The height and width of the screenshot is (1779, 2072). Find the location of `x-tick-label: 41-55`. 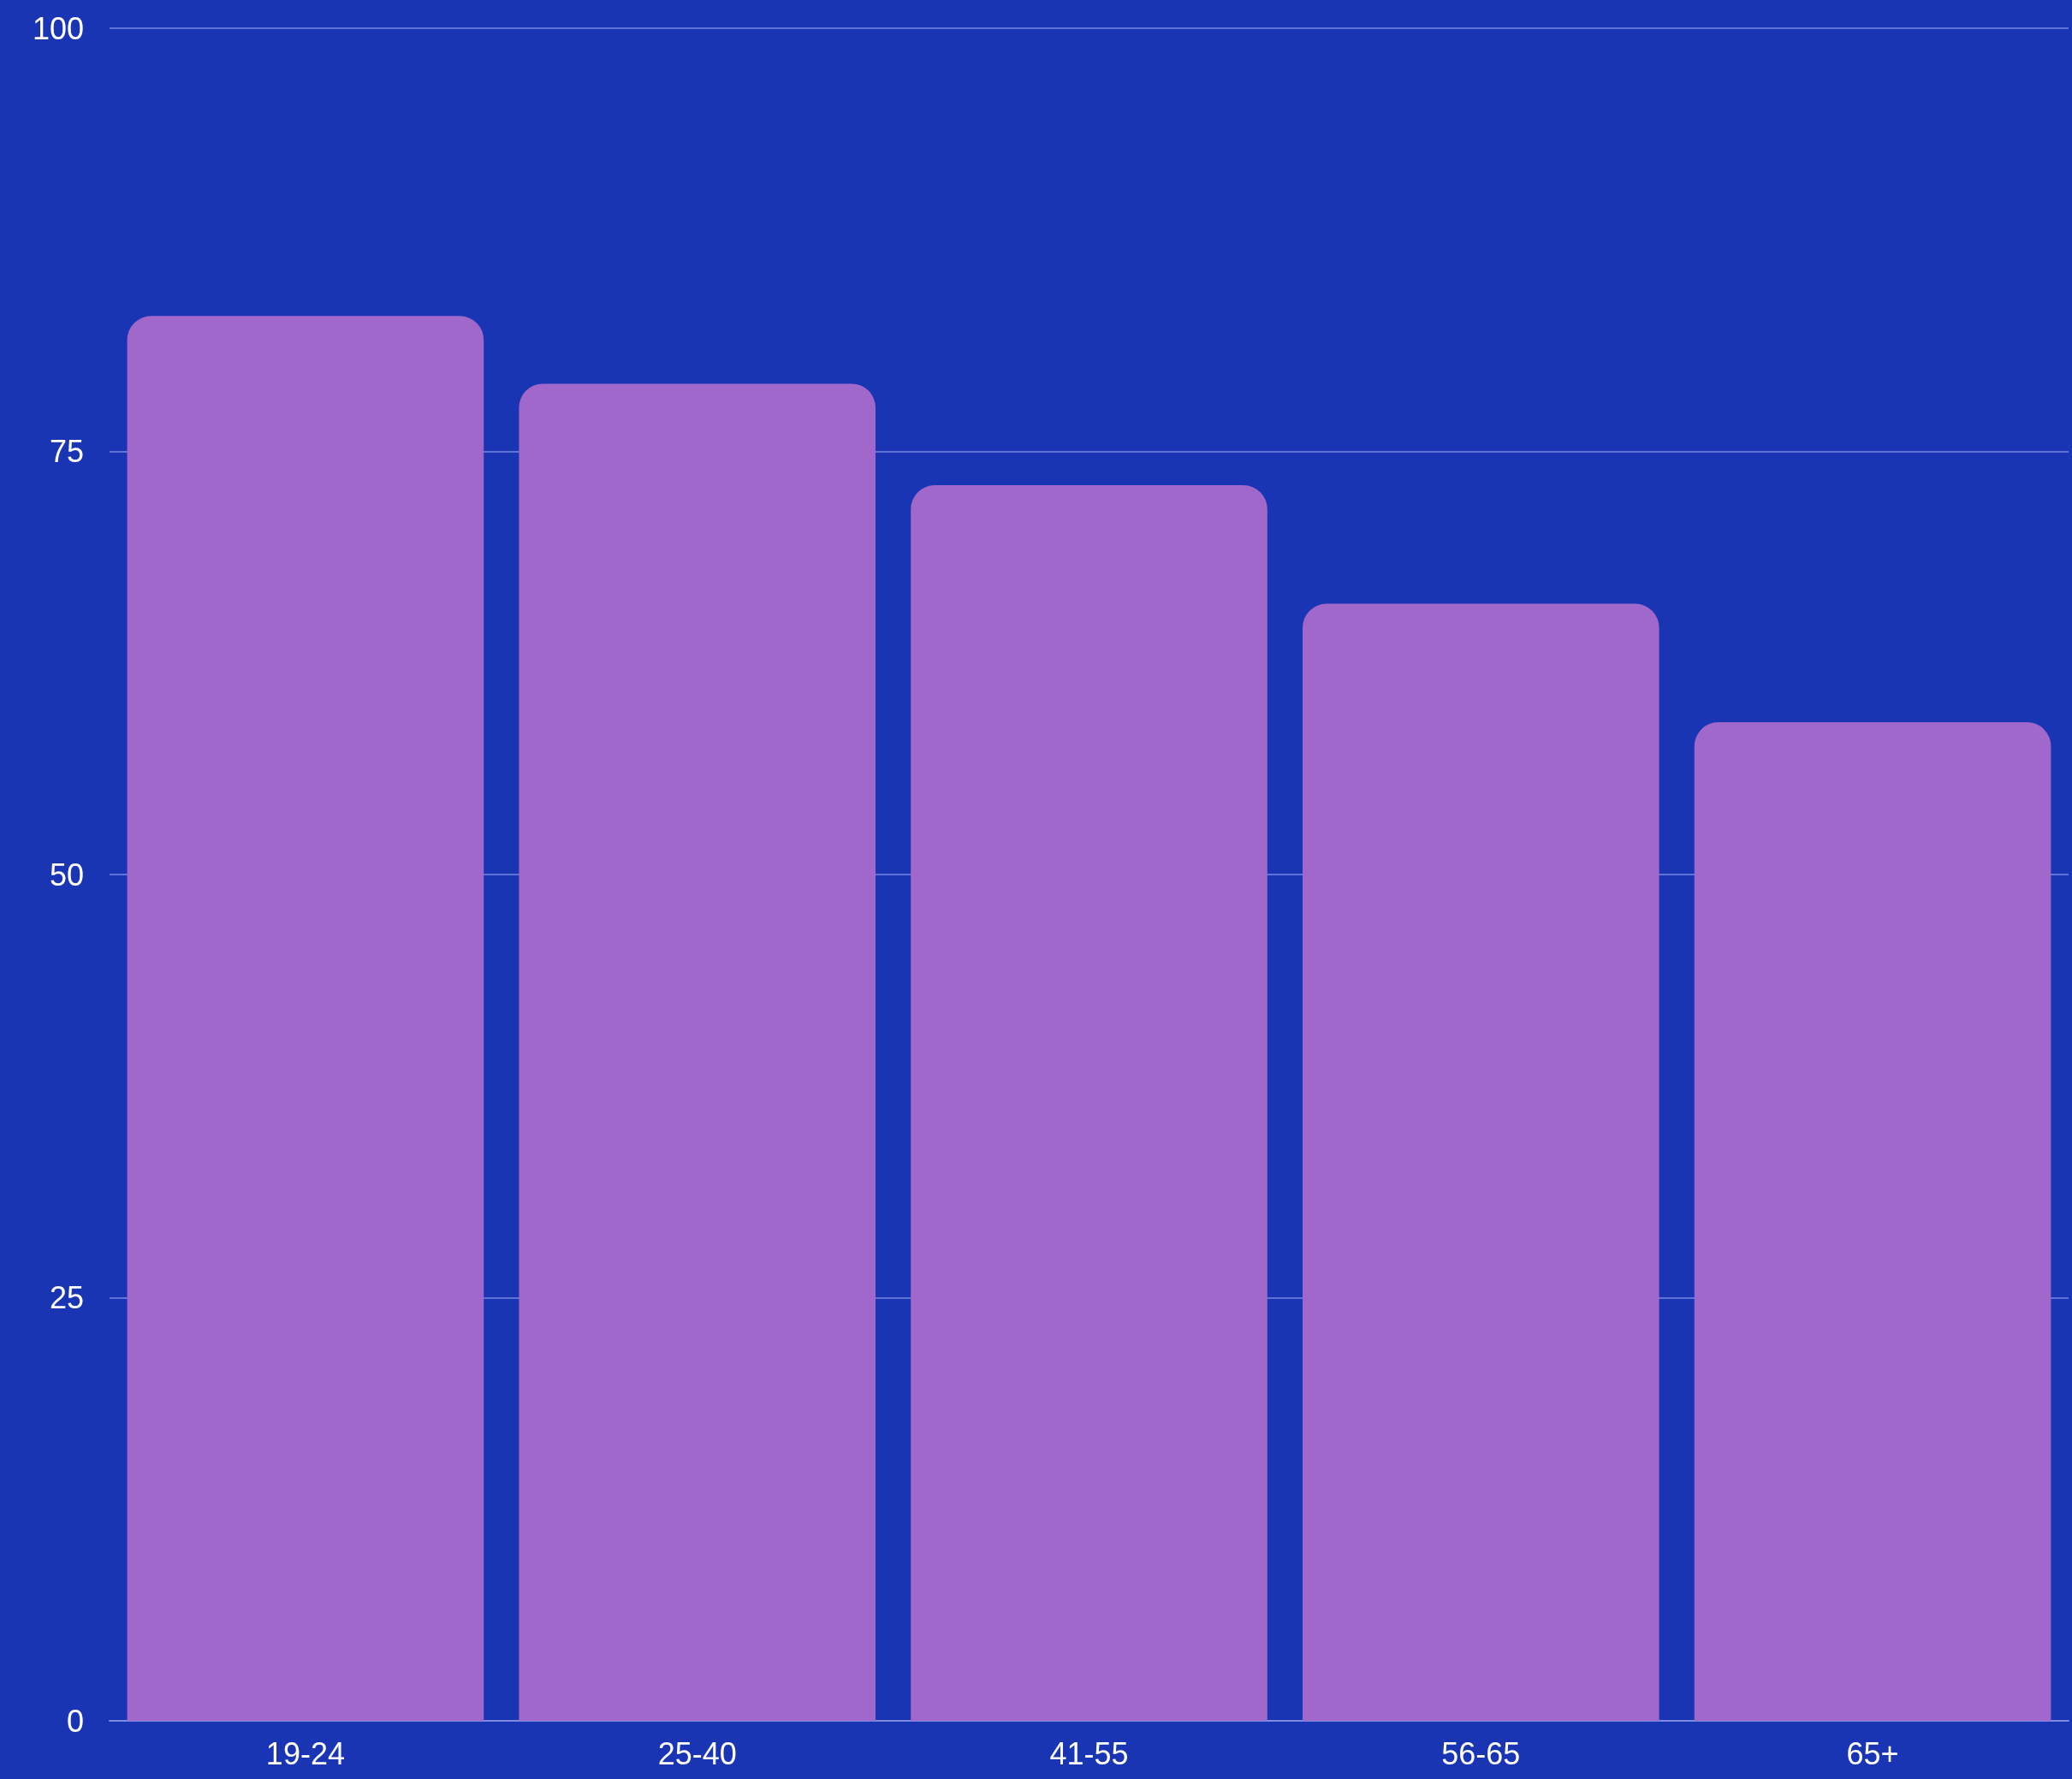

x-tick-label: 41-55 is located at coordinates (1089, 1753).